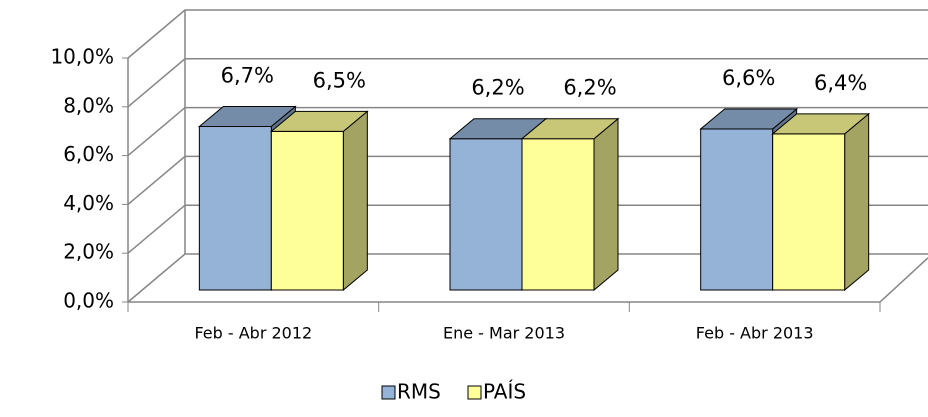  What do you see at coordinates (840, 83) in the screenshot?
I see `value-label: 6,4%` at bounding box center [840, 83].